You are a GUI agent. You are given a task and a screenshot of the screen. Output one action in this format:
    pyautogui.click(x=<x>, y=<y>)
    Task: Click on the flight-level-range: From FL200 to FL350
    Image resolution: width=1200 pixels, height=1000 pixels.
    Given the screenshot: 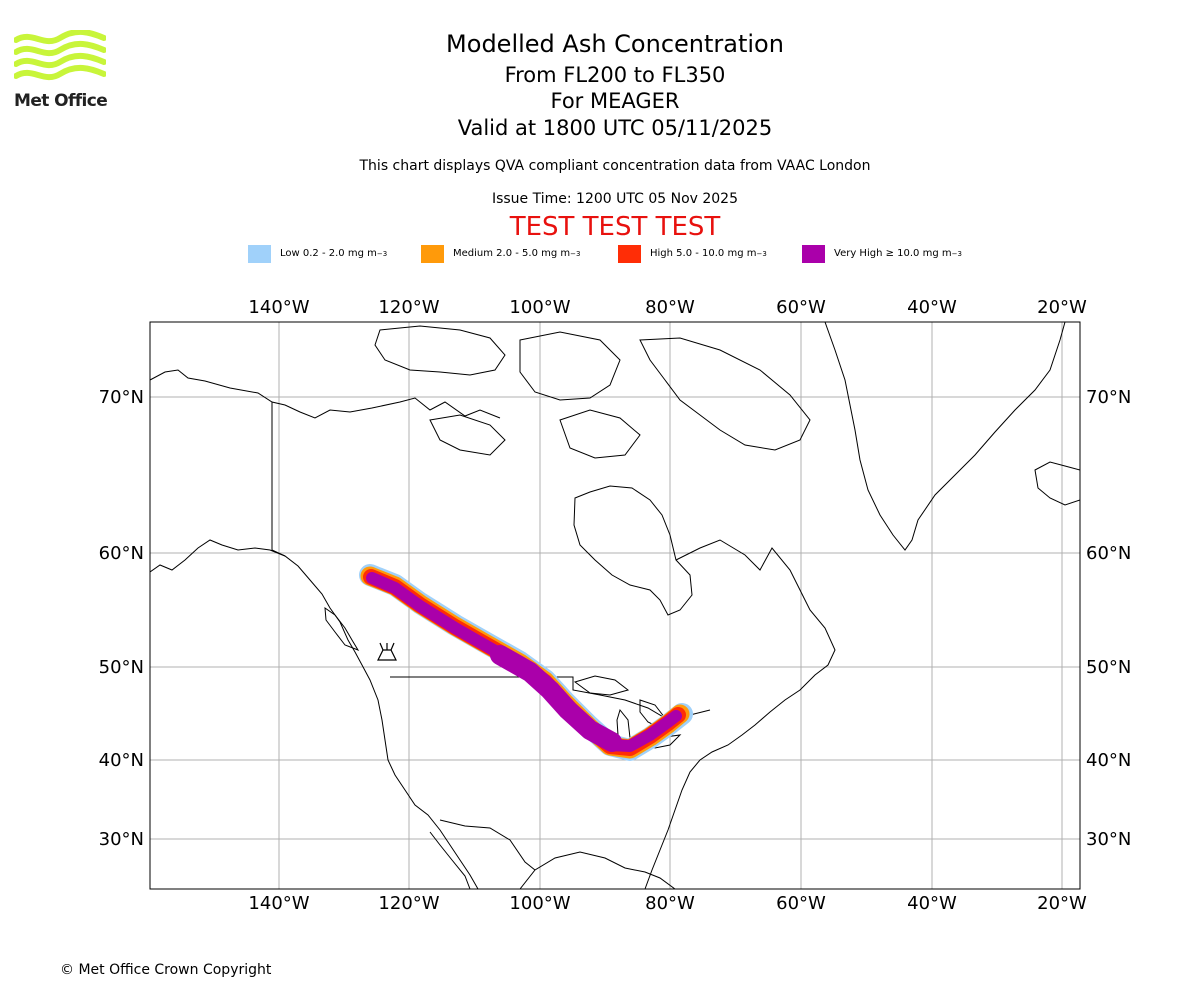 What is the action you would take?
    pyautogui.click(x=615, y=75)
    